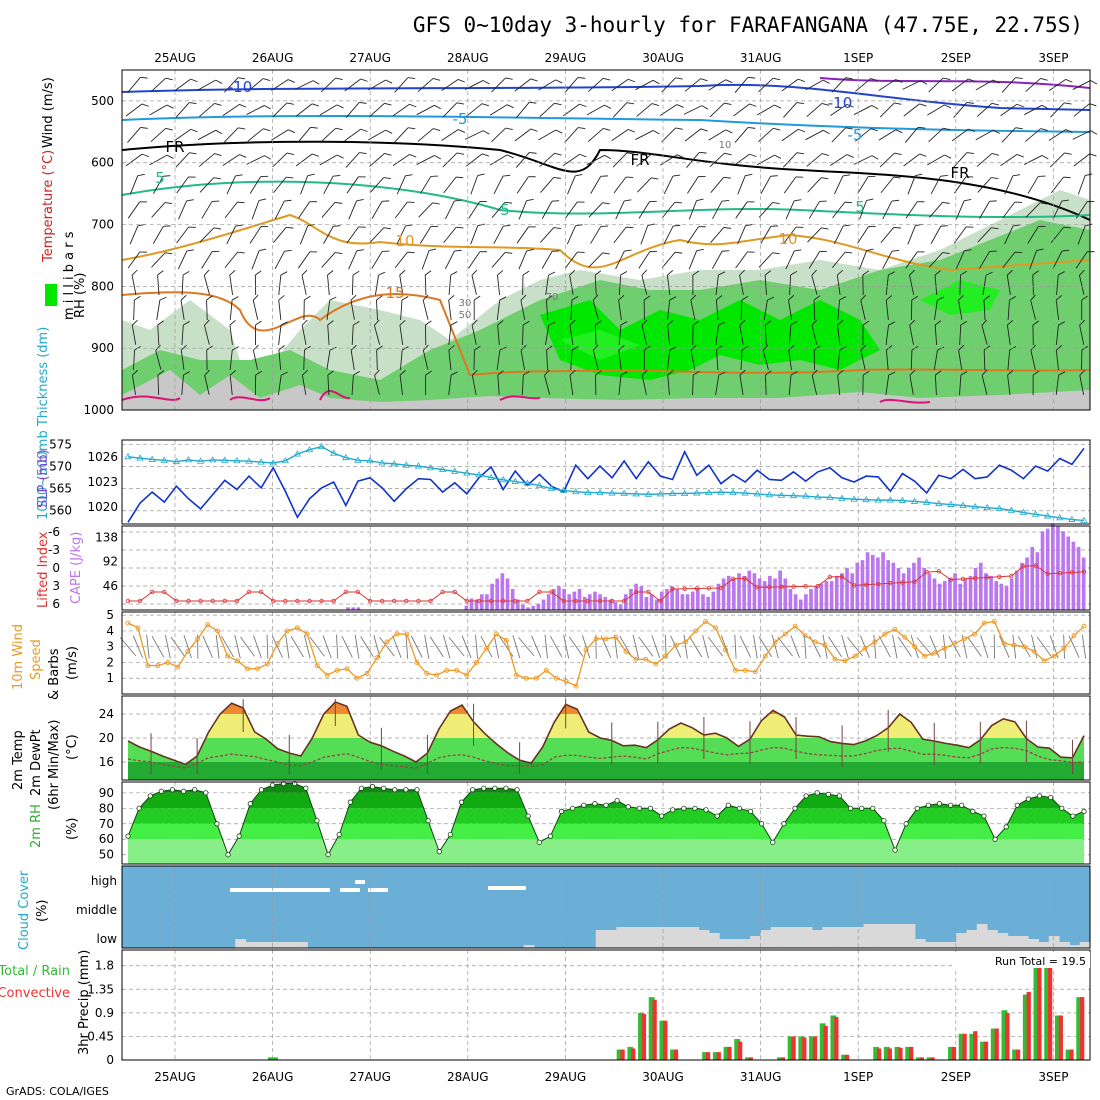 Image resolution: width=1100 pixels, height=1100 pixels. Describe the element at coordinates (986, 1050) in the screenshot. I see `precip-conv-bar` at that location.